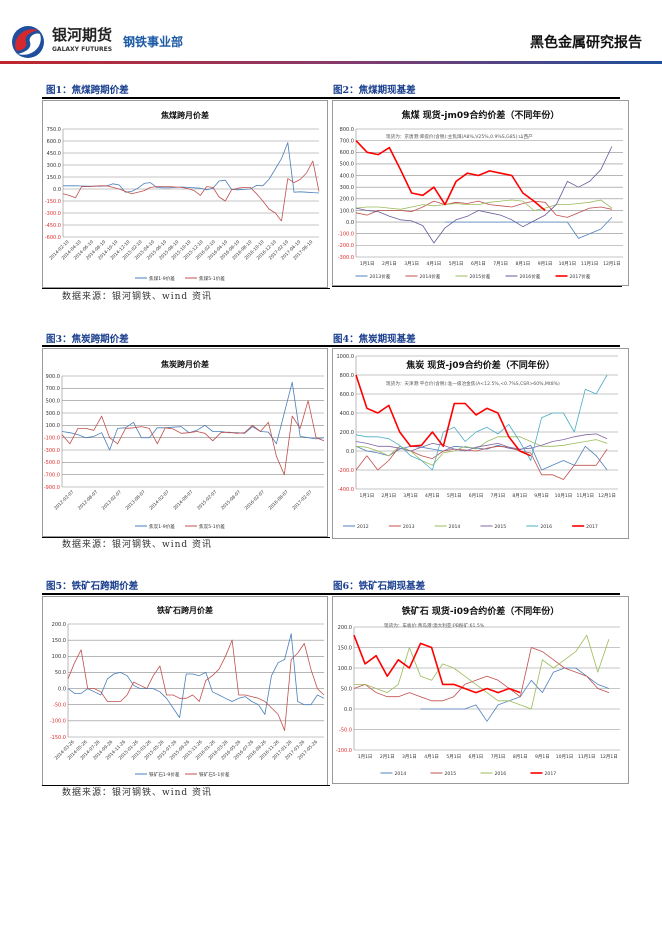 This screenshot has height=936, width=662. I want to click on x-tick-label: 10月1日, so click(565, 757).